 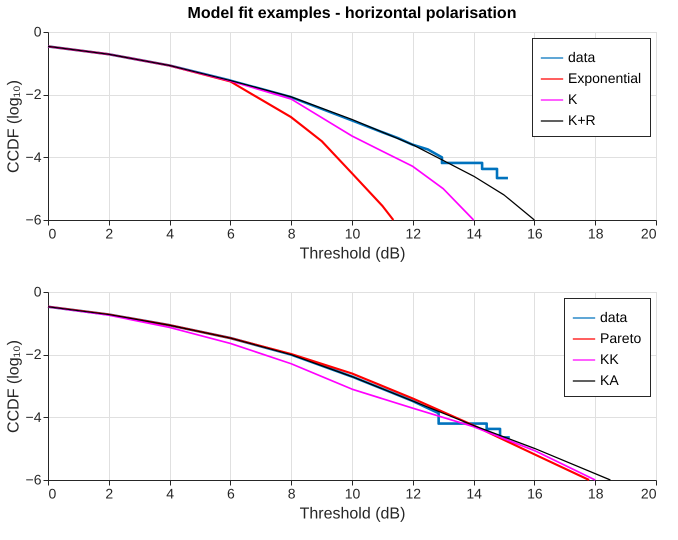 What do you see at coordinates (573, 99) in the screenshot?
I see `legend-label: K` at bounding box center [573, 99].